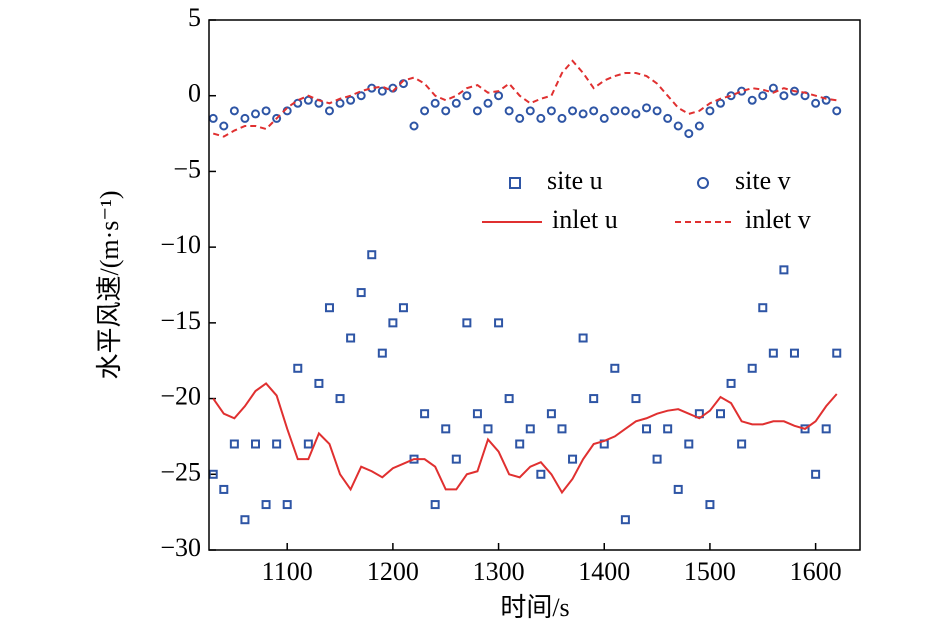 The width and height of the screenshot is (945, 638). What do you see at coordinates (194, 93) in the screenshot?
I see `y-tick-label: 0` at bounding box center [194, 93].